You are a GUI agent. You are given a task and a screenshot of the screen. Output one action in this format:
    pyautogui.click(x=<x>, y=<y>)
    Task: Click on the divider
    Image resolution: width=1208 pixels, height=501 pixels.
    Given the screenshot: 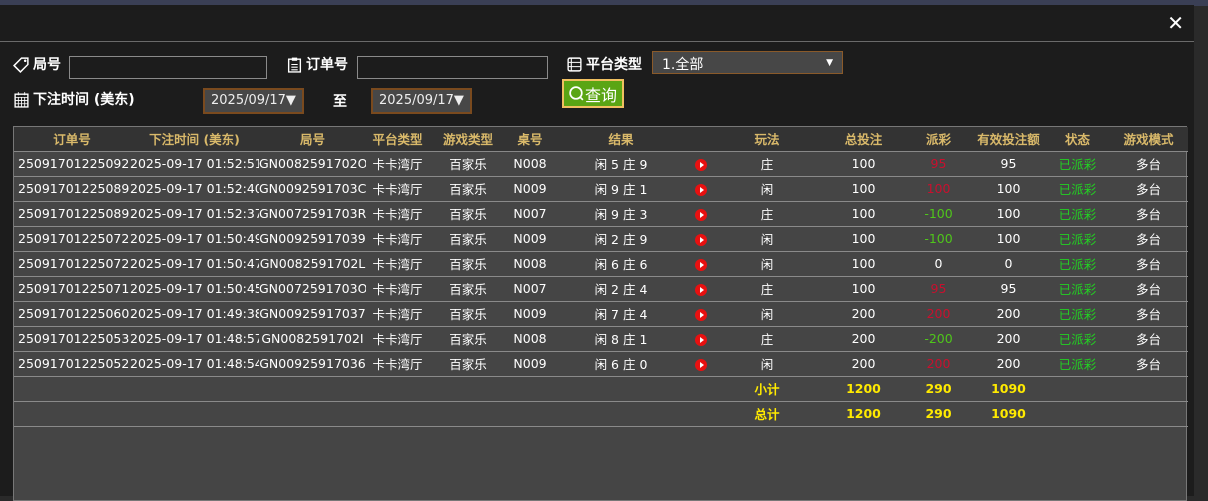 What is the action you would take?
    pyautogui.click(x=597, y=41)
    